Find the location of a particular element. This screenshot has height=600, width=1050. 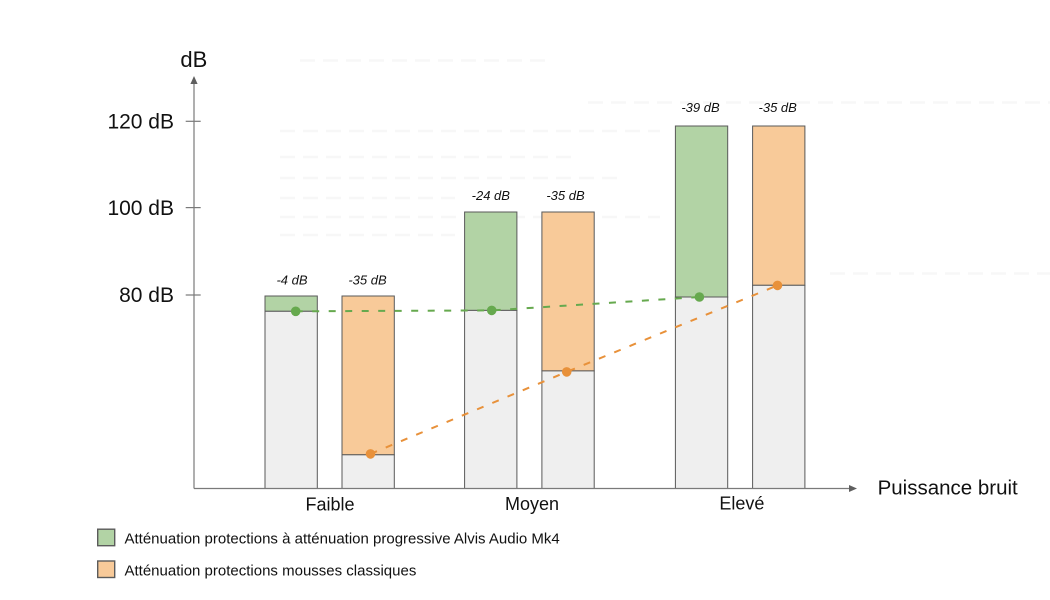

svg-text: -24 dB is located at coordinates (491, 195).